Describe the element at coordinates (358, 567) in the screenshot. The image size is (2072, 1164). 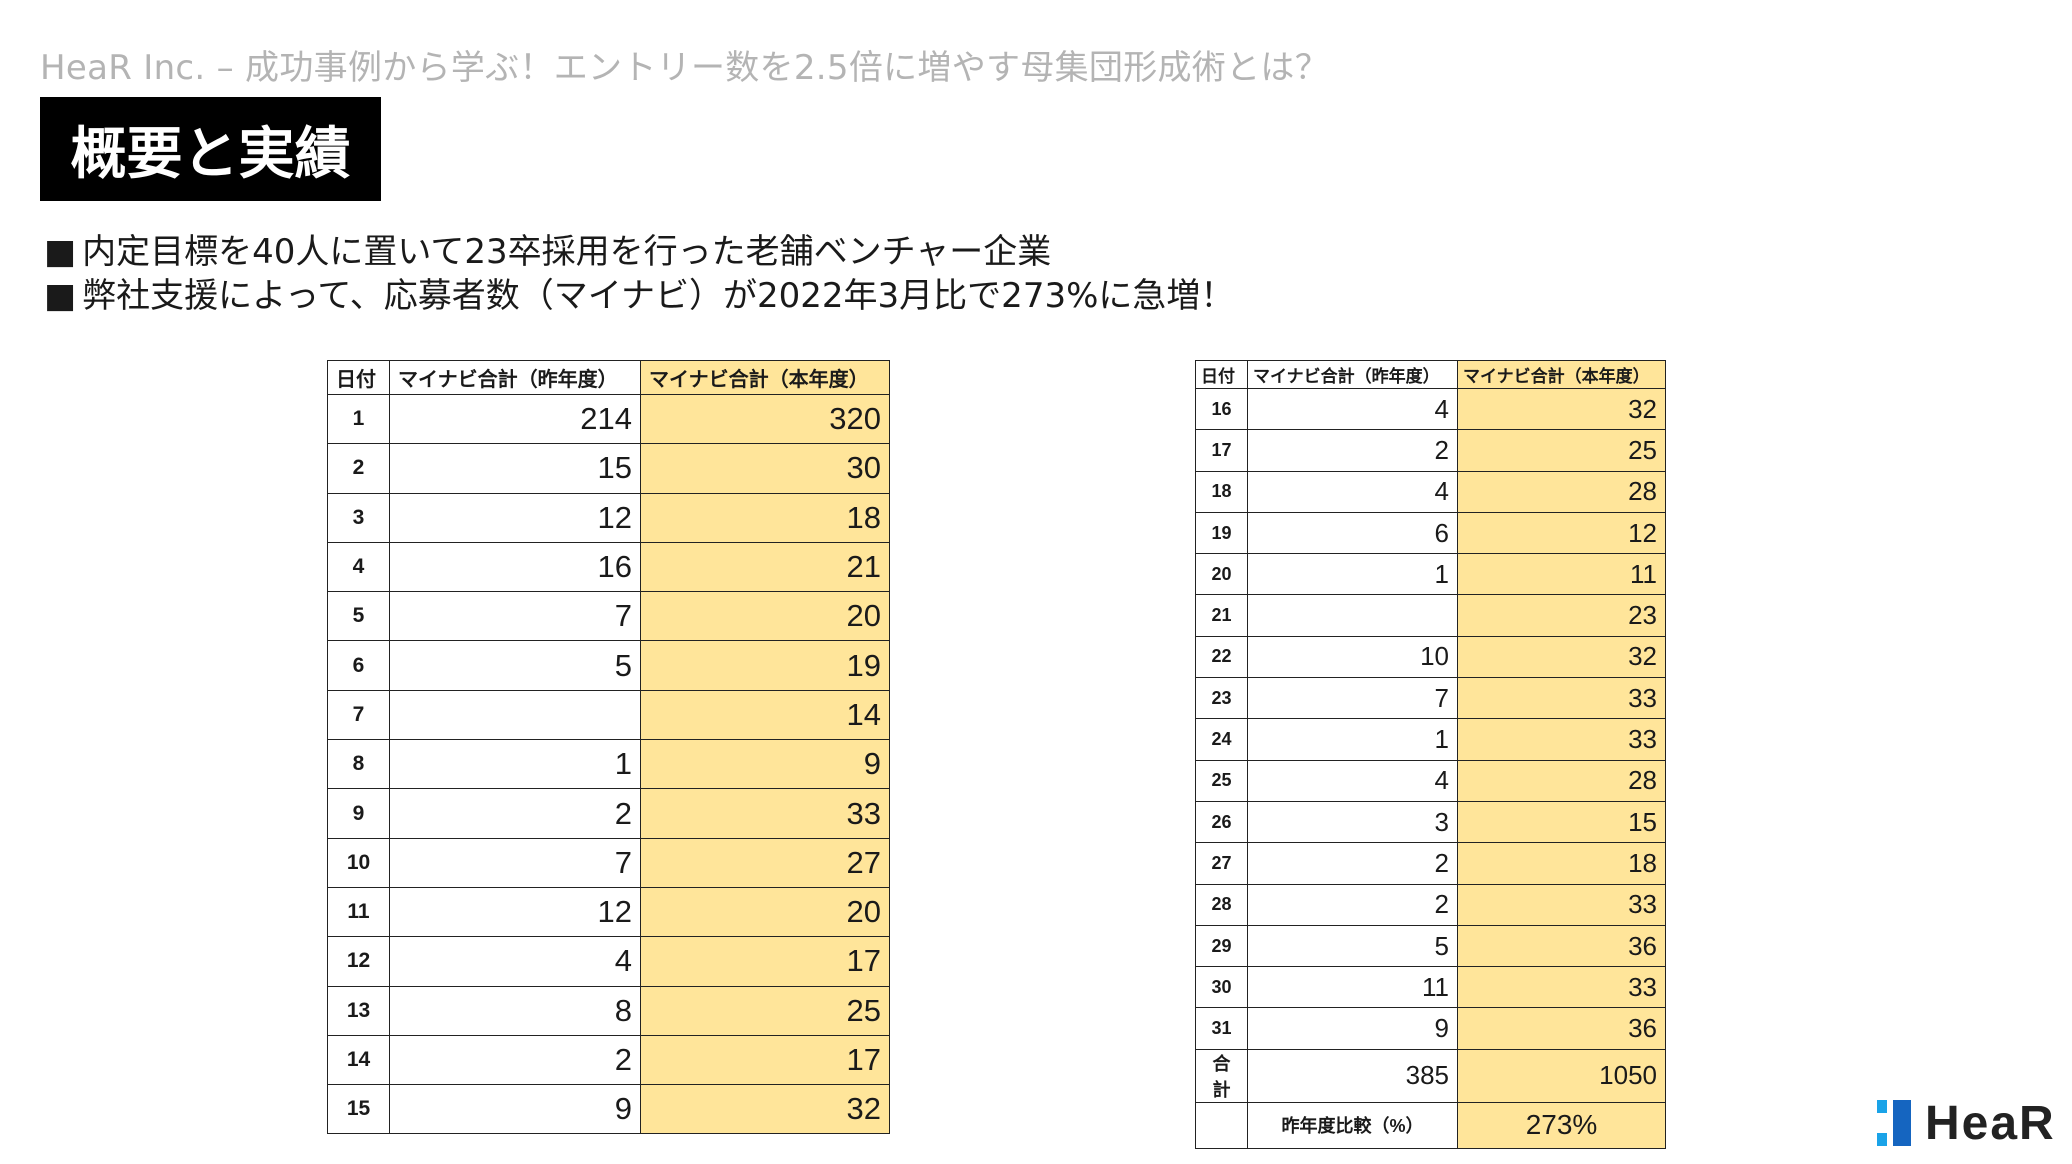
I see `day-cell: 4` at that location.